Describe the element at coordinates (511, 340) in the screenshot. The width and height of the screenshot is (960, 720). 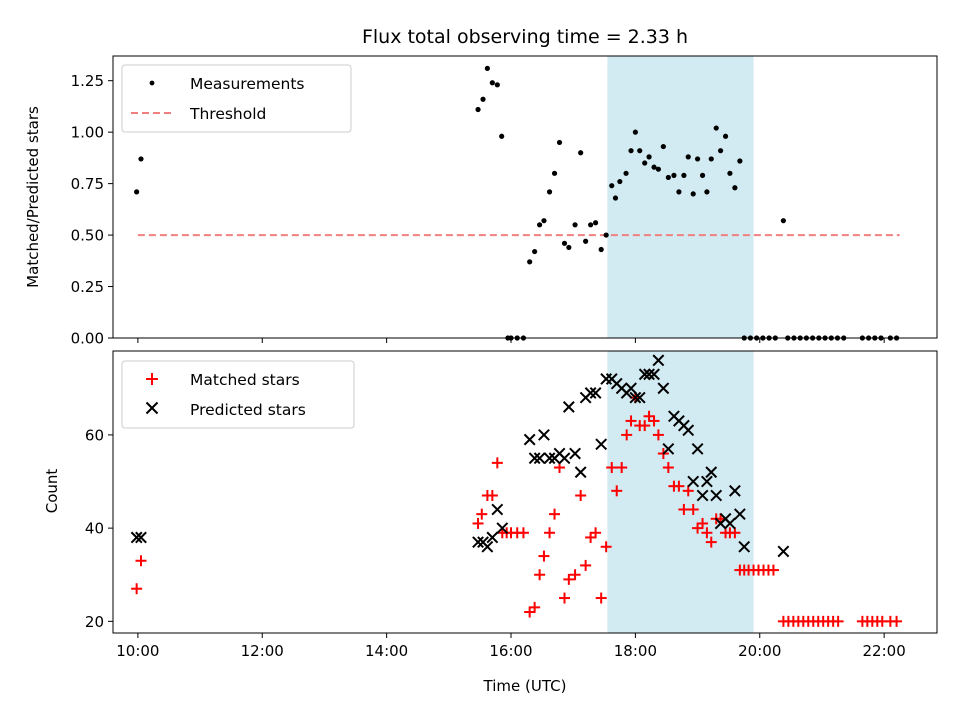
I see `x-ticks-top` at that location.